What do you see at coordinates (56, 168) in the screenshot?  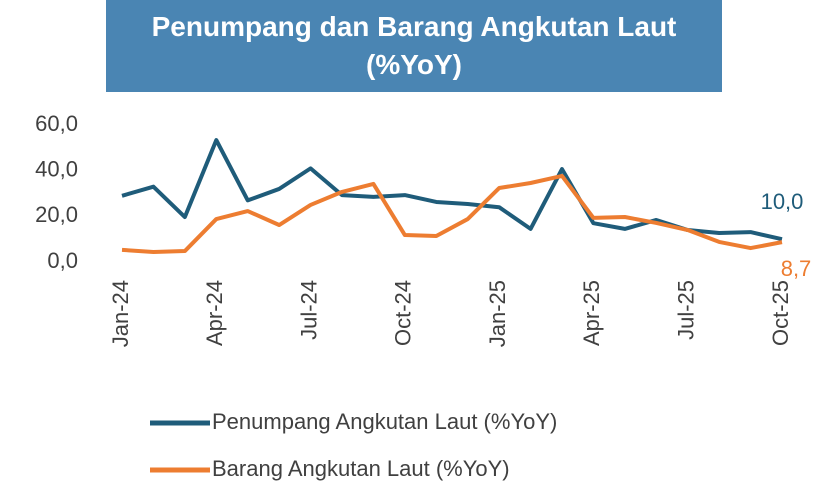 I see `y-tick-label: 40,0` at bounding box center [56, 168].